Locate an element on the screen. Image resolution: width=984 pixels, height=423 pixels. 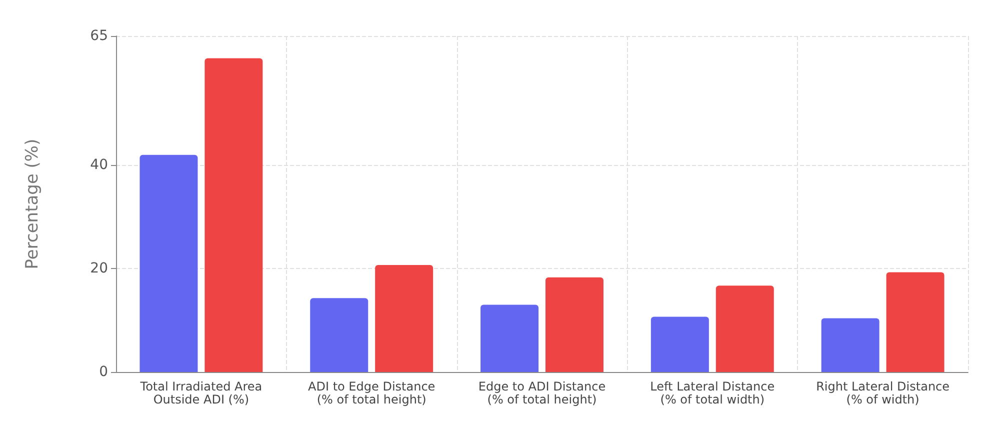
x-tick-label: ADI to Edge Distance (% of total height) is located at coordinates (372, 393).